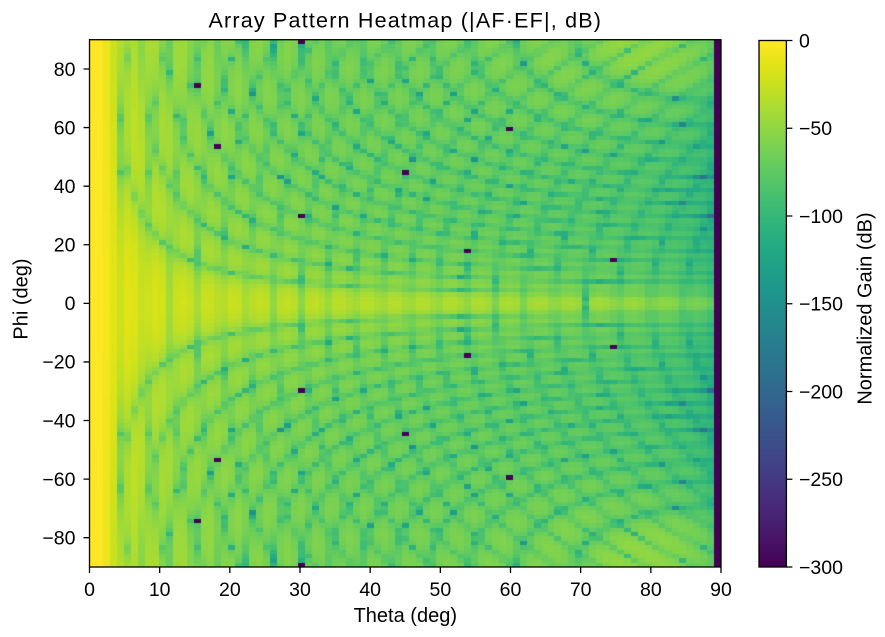  I want to click on svg-text: −250, so click(821, 480).